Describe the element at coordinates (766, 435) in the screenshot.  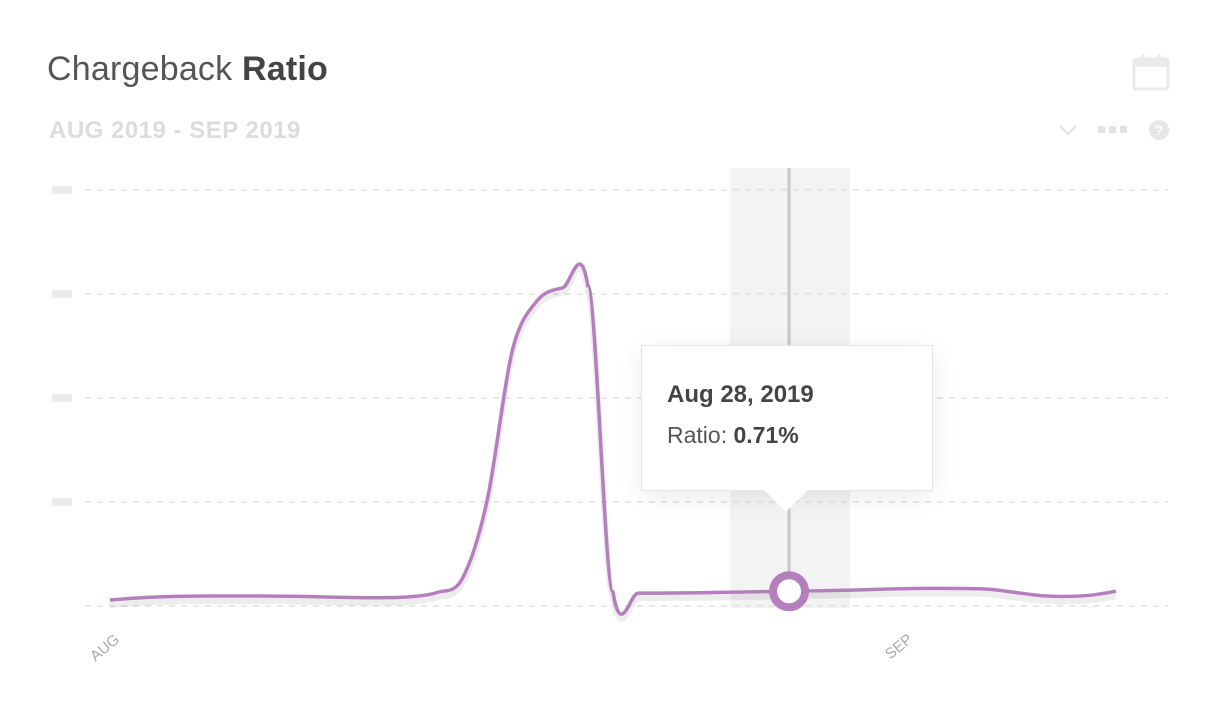
I see `tooltip-ratio-value: 0.71%` at that location.